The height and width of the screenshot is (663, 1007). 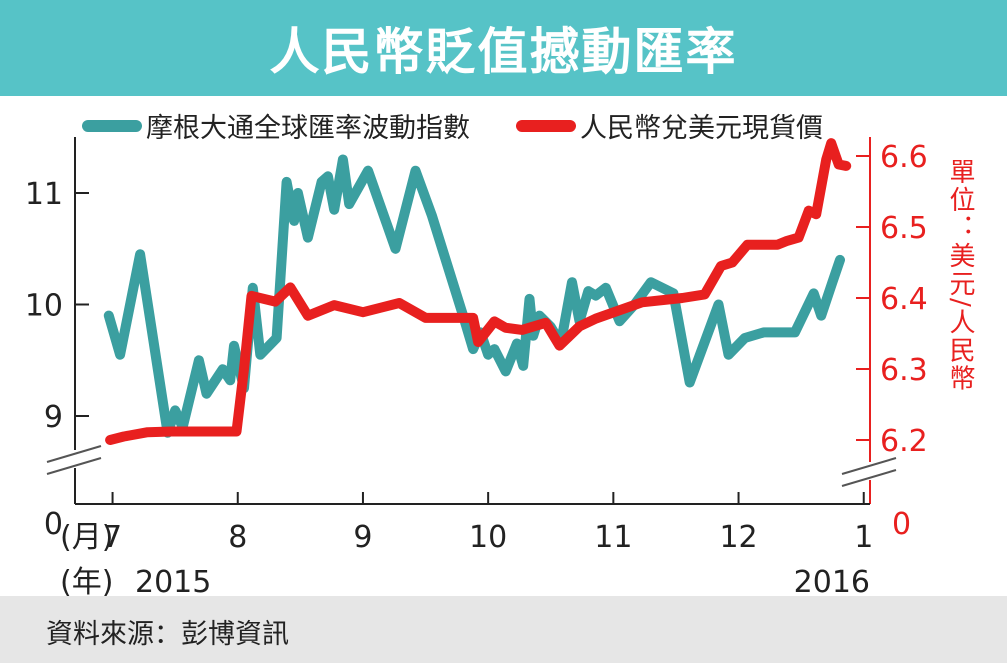 I want to click on chart-title: 人民幣貶值撼動匯率, so click(x=503, y=52).